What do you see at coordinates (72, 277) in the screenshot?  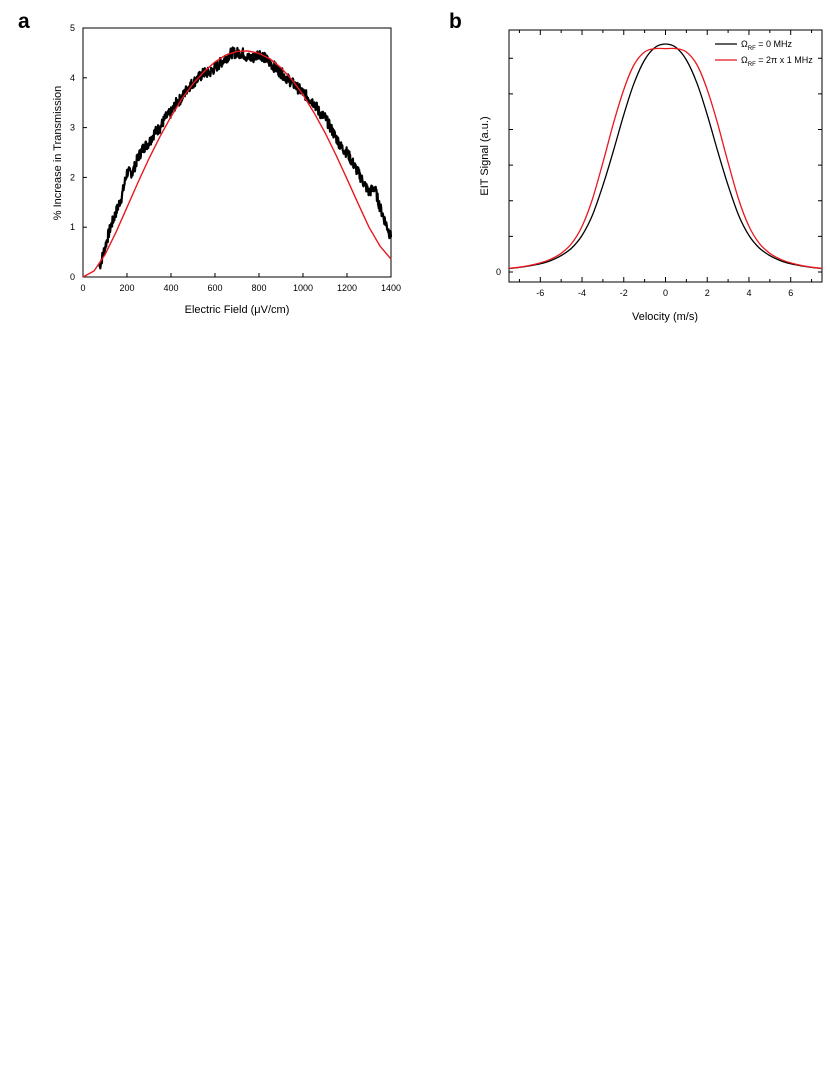 I see `chart-a-ytick-label: 0` at bounding box center [72, 277].